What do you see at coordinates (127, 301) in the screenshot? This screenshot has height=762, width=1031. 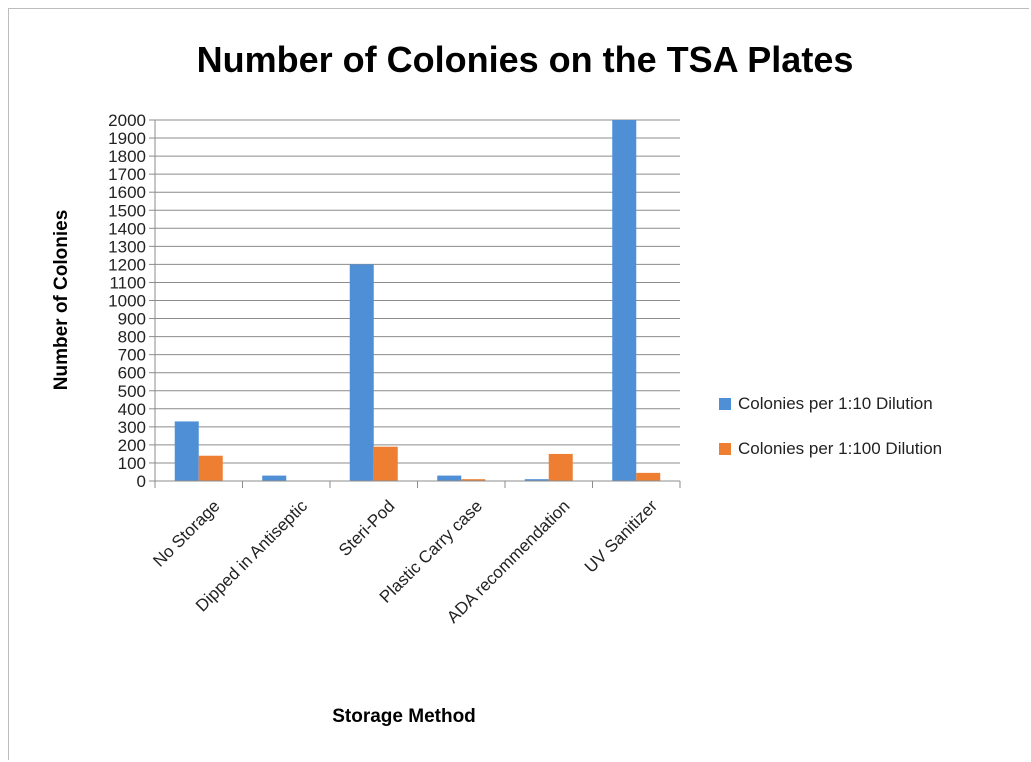 I see `y-tick-label: 1000` at bounding box center [127, 301].